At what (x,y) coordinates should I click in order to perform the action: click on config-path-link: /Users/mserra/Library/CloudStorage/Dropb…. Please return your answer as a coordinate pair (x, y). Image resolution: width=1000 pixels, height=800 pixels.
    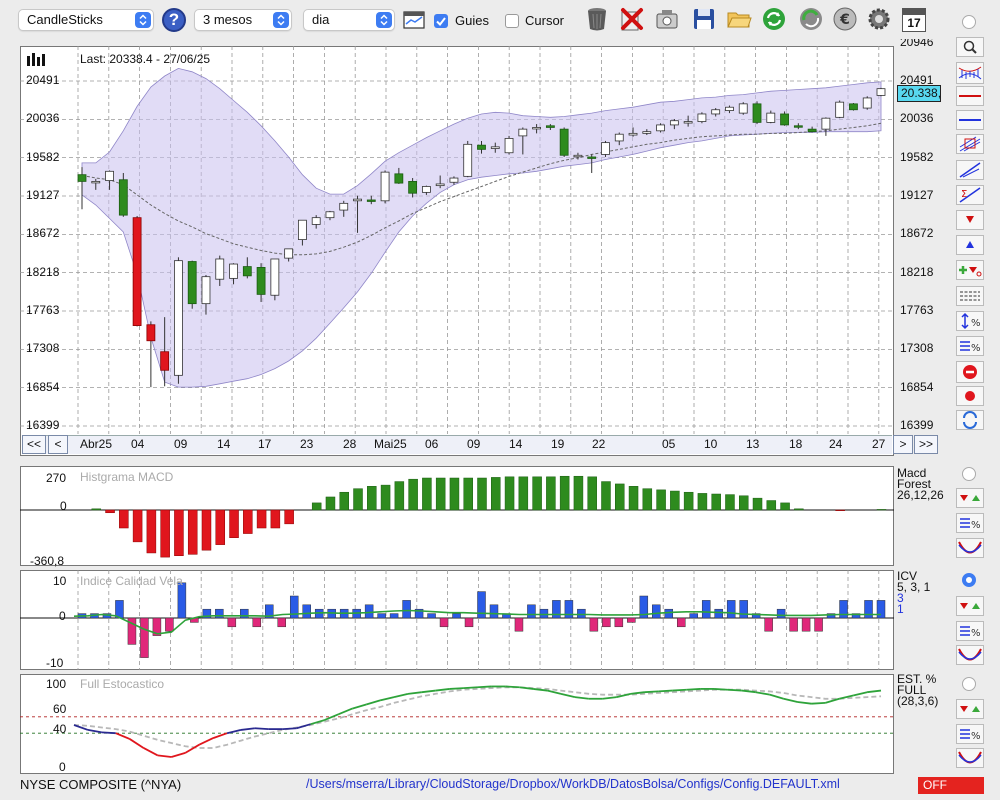
    Looking at the image, I should click on (573, 784).